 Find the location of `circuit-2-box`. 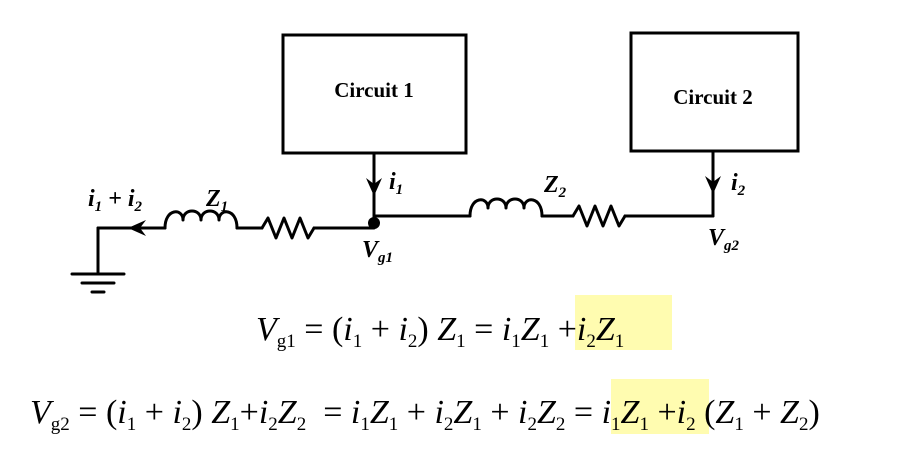

circuit-2-box is located at coordinates (714, 92).